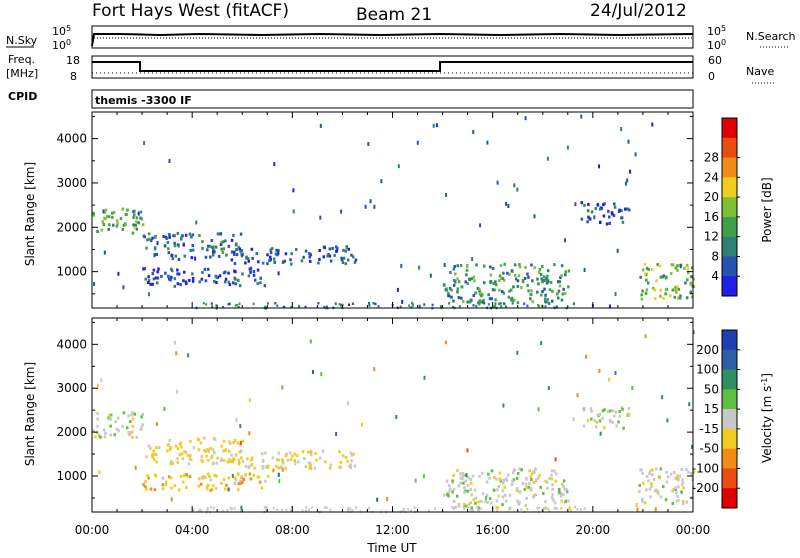 This screenshot has width=800, height=558. What do you see at coordinates (351, 99) in the screenshot?
I see `cpid-panel: CPID themis -3300 IF` at bounding box center [351, 99].